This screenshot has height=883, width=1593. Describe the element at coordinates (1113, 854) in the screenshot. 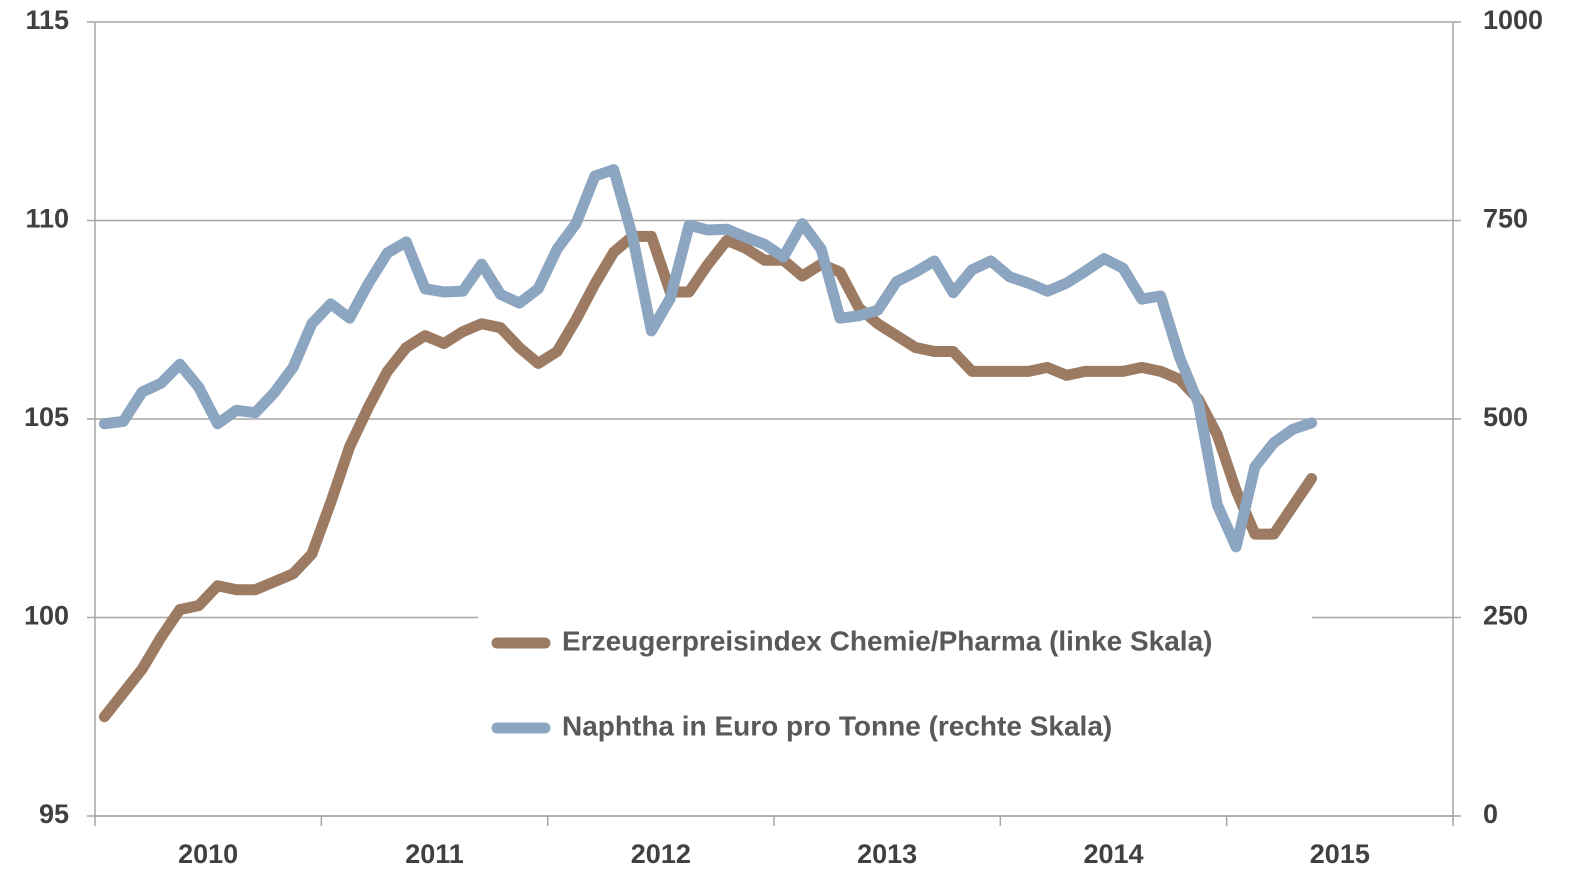

I see `x-tick-label: 2014` at that location.